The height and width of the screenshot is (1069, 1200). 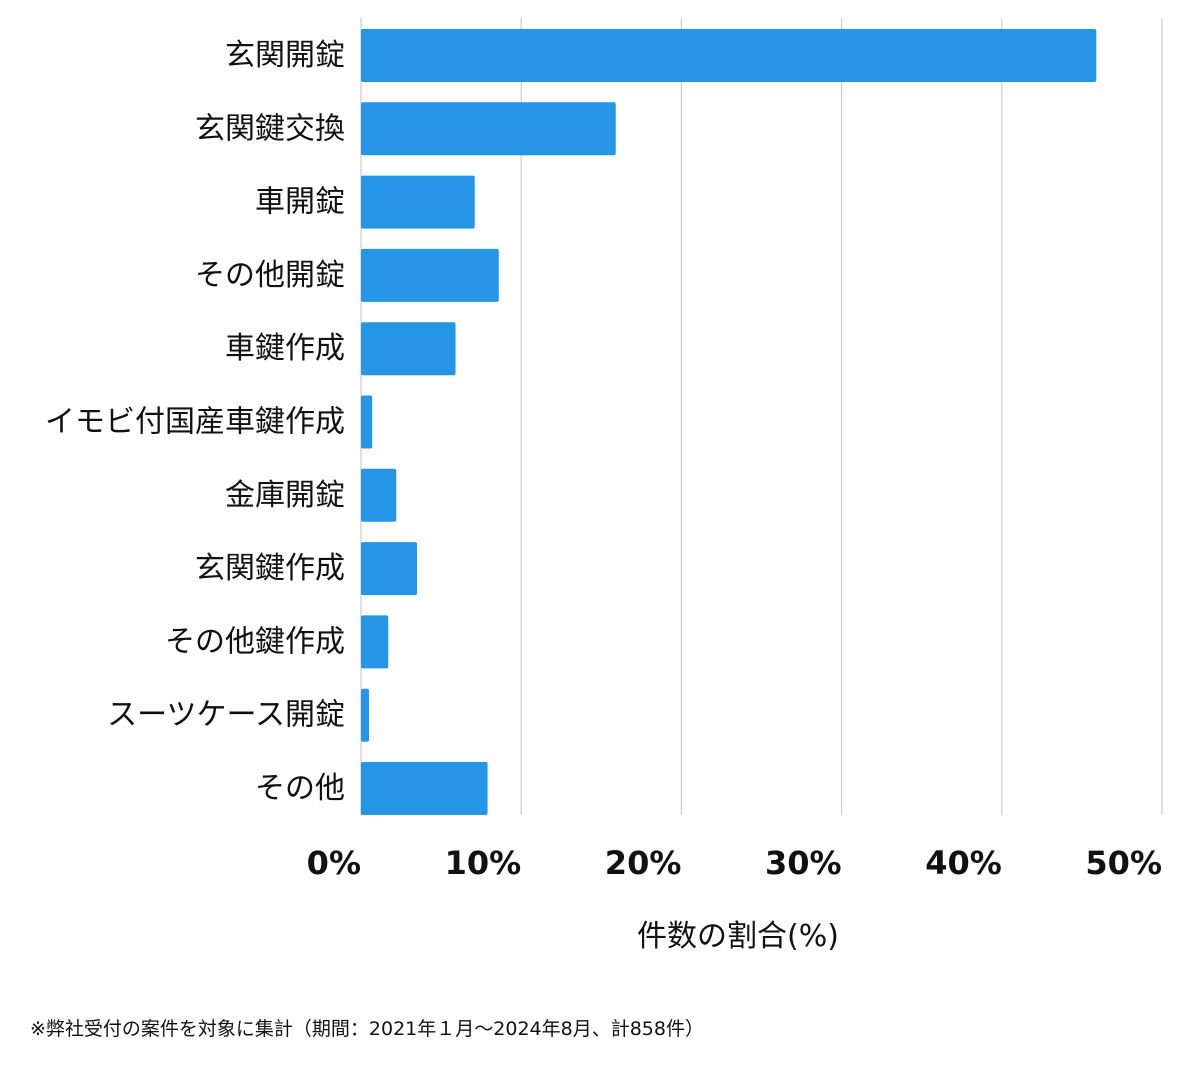 I want to click on x-tick-label: 40%, so click(x=963, y=863).